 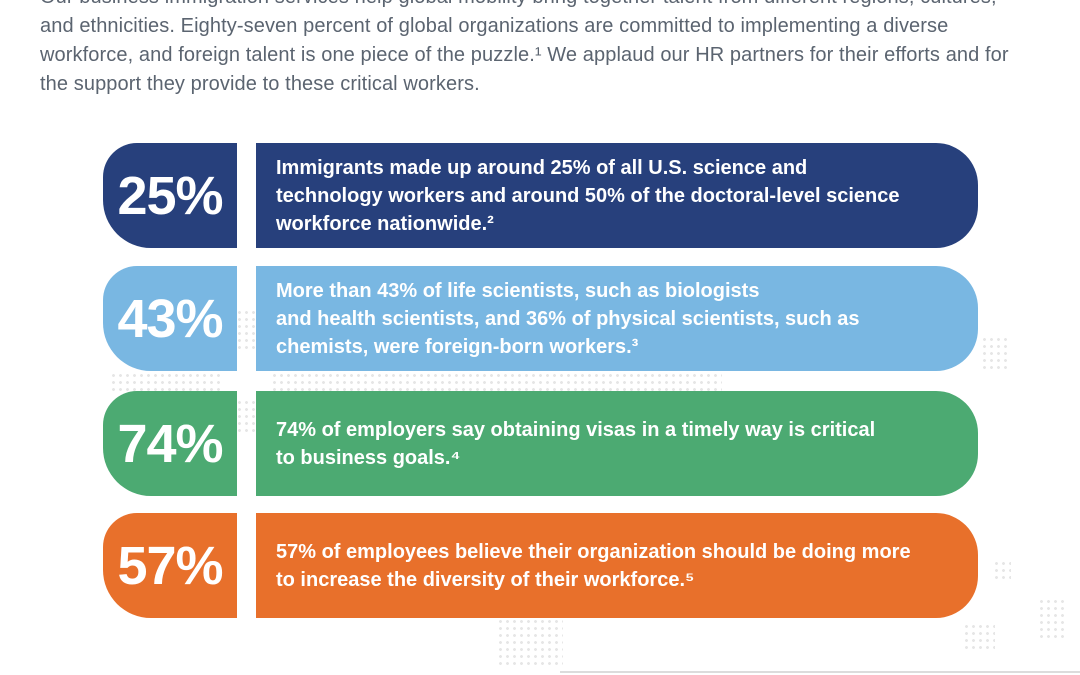 I want to click on stat-value: 57%, so click(x=170, y=565).